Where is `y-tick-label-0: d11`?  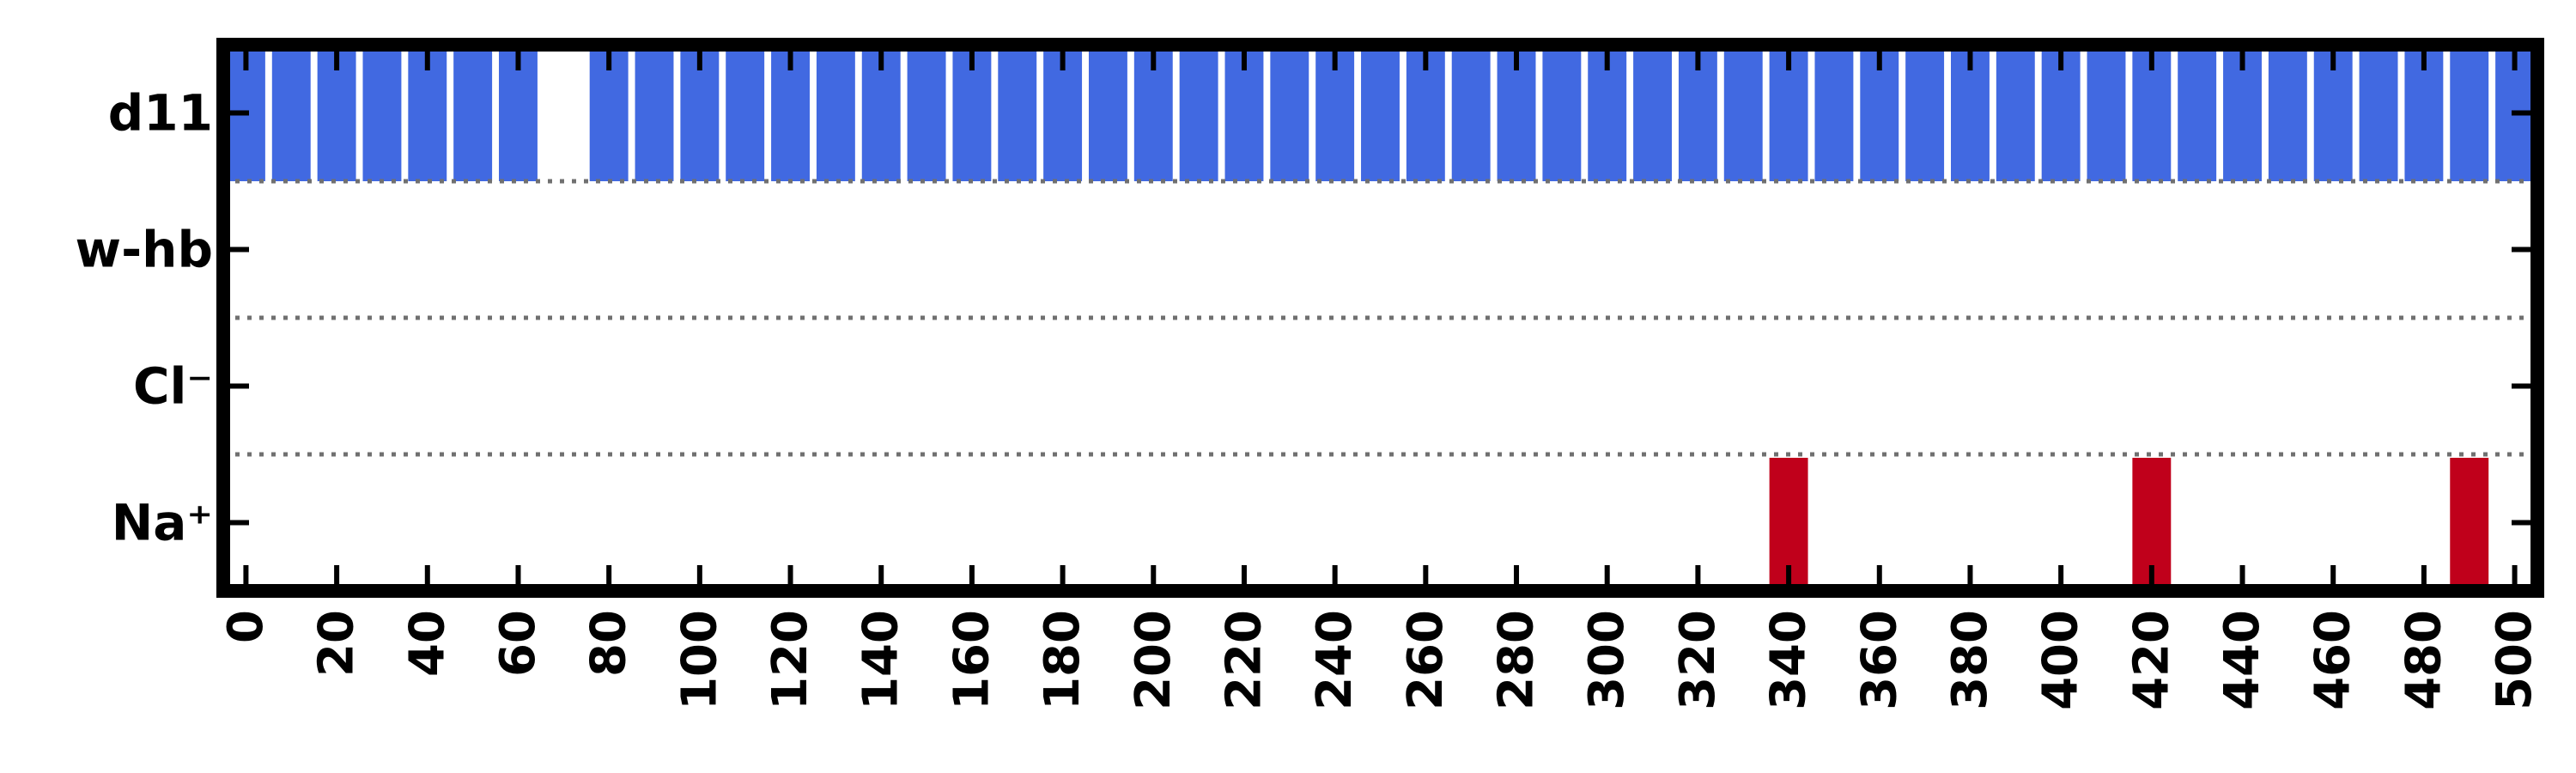 y-tick-label-0: d11 is located at coordinates (160, 113).